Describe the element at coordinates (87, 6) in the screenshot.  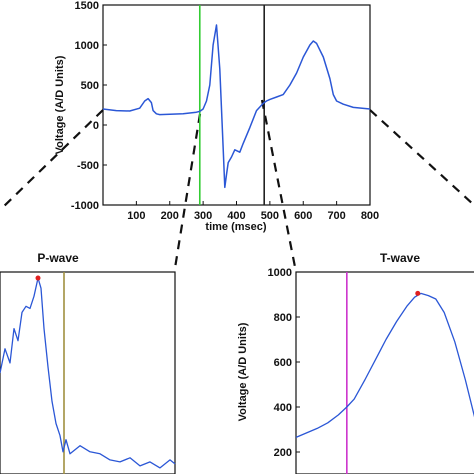
I see `main-y-tick-label: 1500` at that location.